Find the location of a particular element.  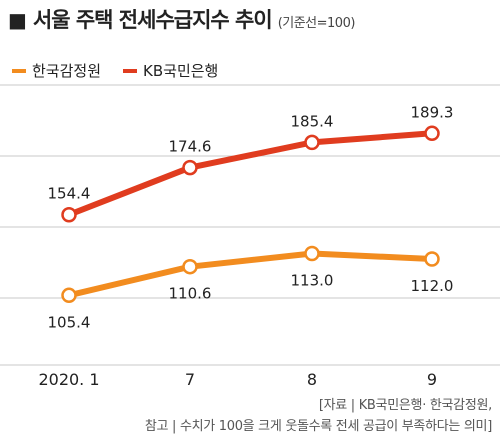

x-tick-label-1: 7 is located at coordinates (190, 379).